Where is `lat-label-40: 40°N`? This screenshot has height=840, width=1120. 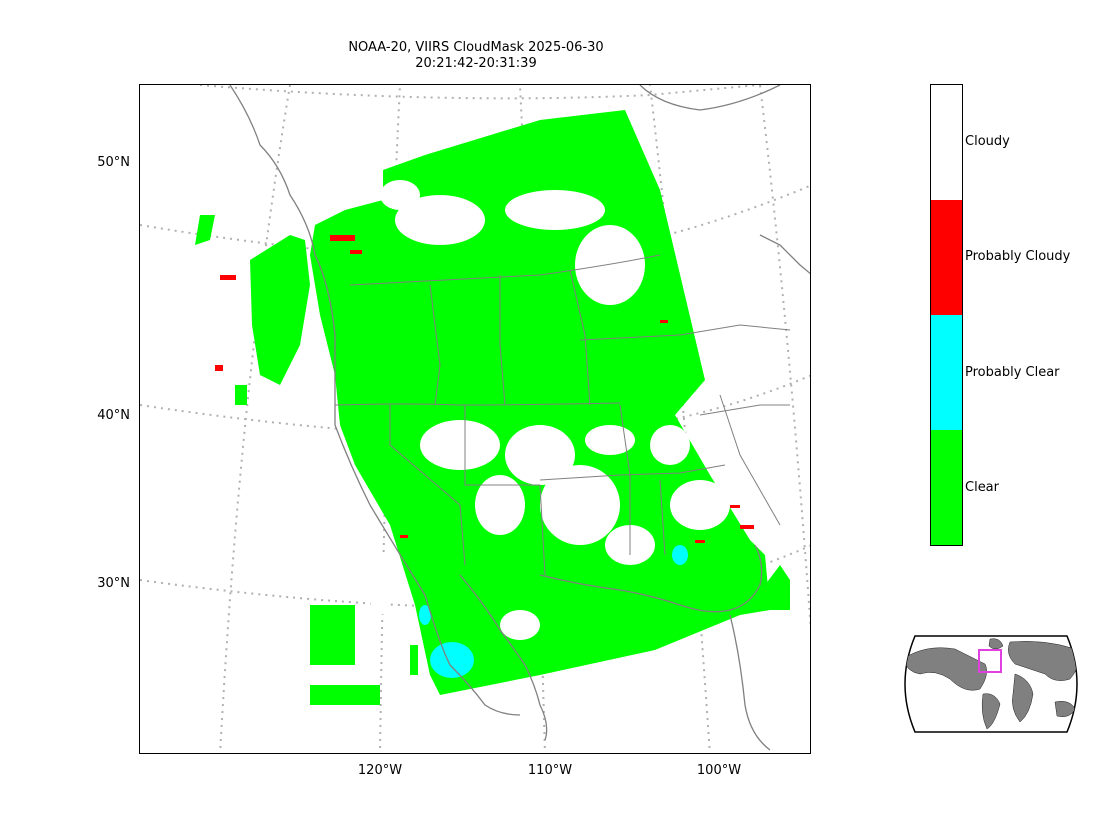 lat-label-40: 40°N is located at coordinates (113, 415).